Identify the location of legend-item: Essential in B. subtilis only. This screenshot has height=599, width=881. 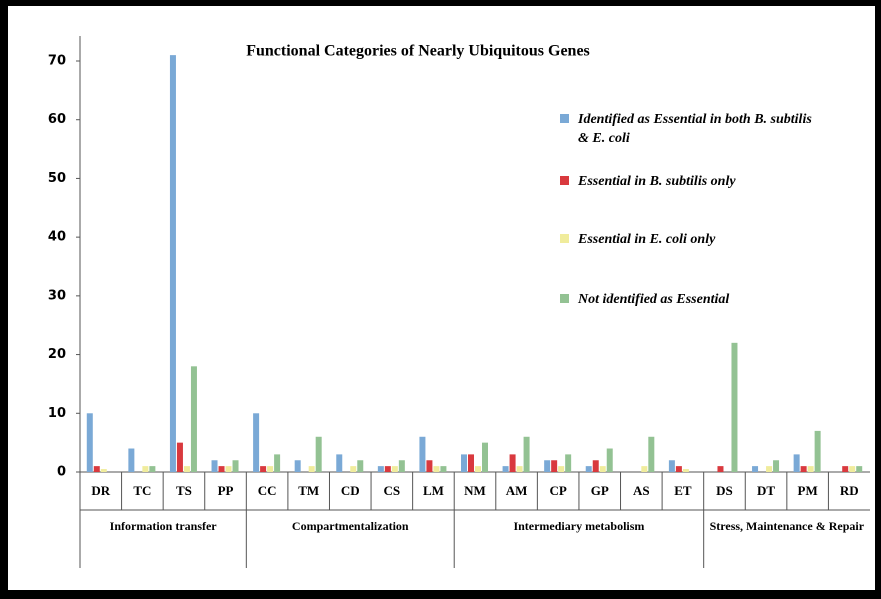
(717, 181).